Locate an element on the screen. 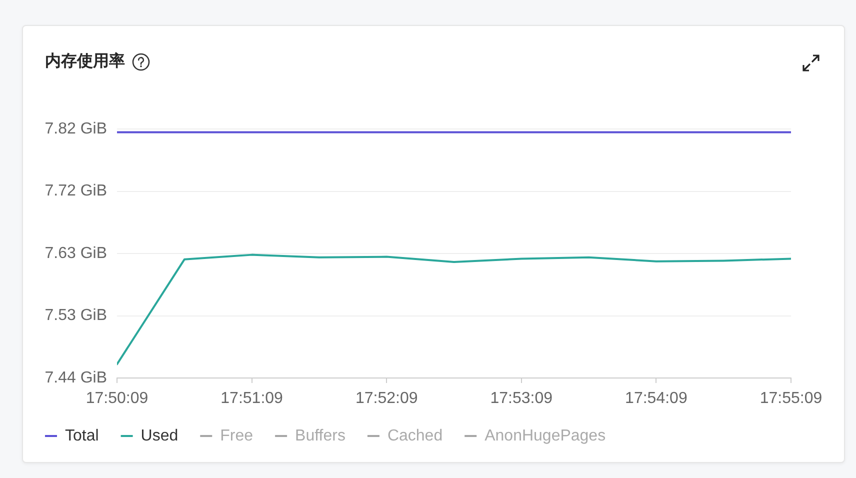 This screenshot has height=478, width=856. legend-label: Cached is located at coordinates (415, 435).